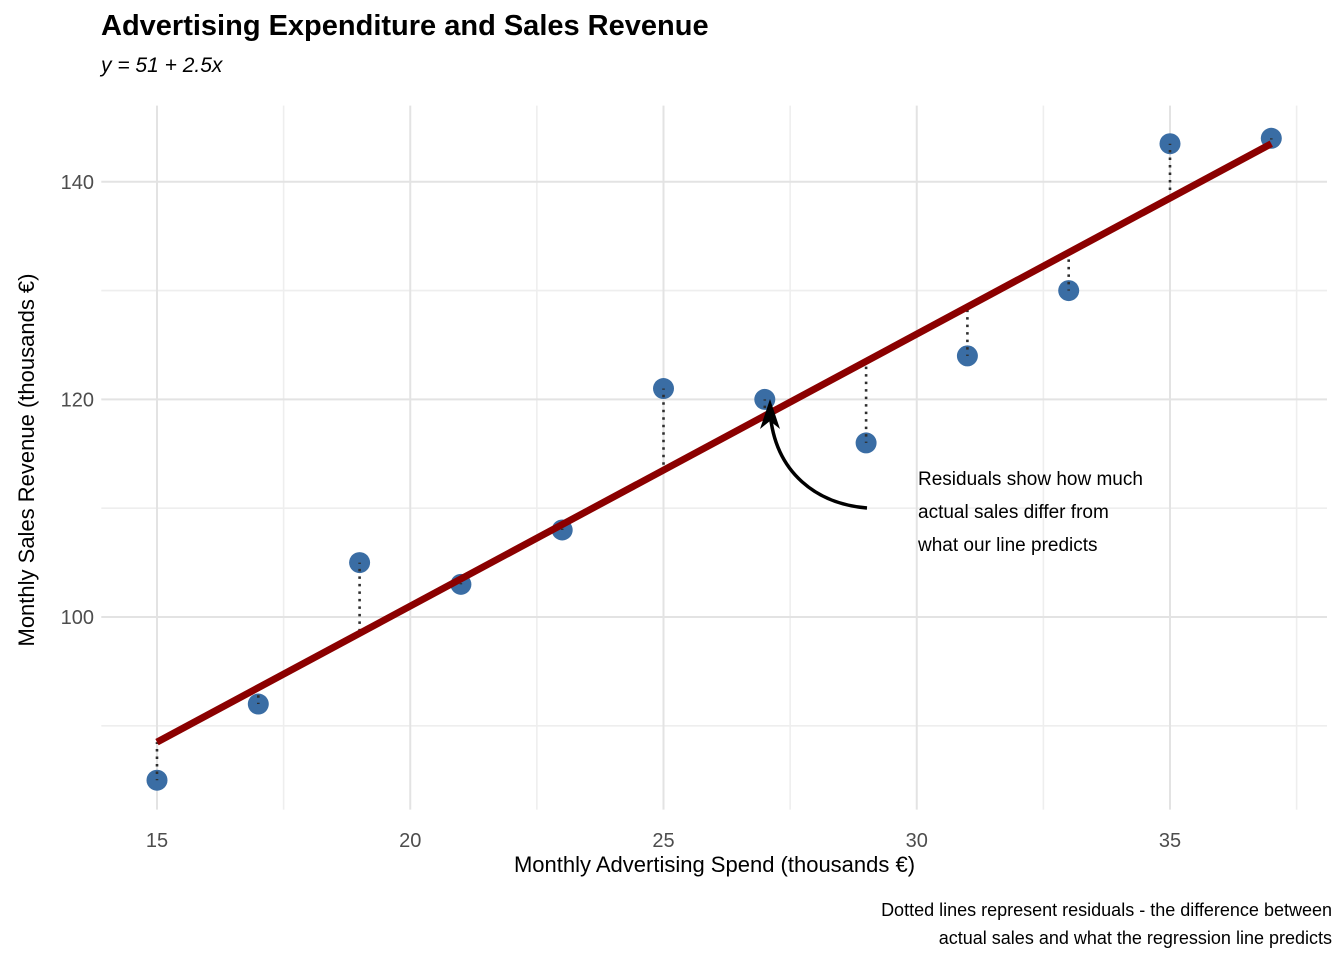 Image resolution: width=1344 pixels, height=960 pixels. Describe the element at coordinates (157, 841) in the screenshot. I see `x-axis-tick-label: 15` at that location.